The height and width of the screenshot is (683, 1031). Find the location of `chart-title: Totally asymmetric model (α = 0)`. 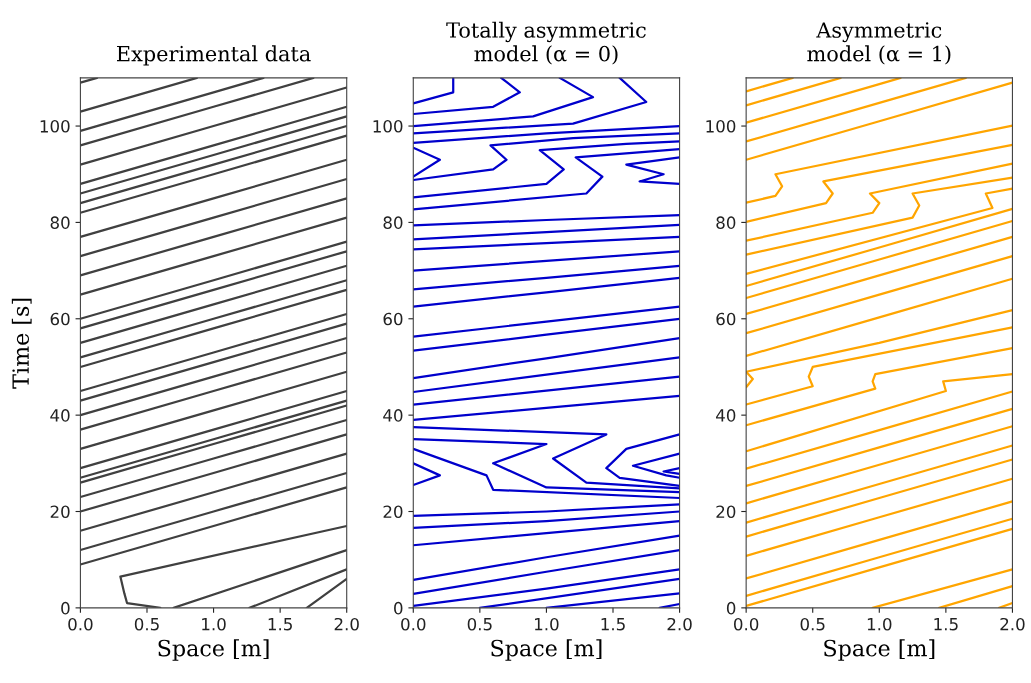

chart-title: Totally asymmetric model (α = 0) is located at coordinates (546, 43).